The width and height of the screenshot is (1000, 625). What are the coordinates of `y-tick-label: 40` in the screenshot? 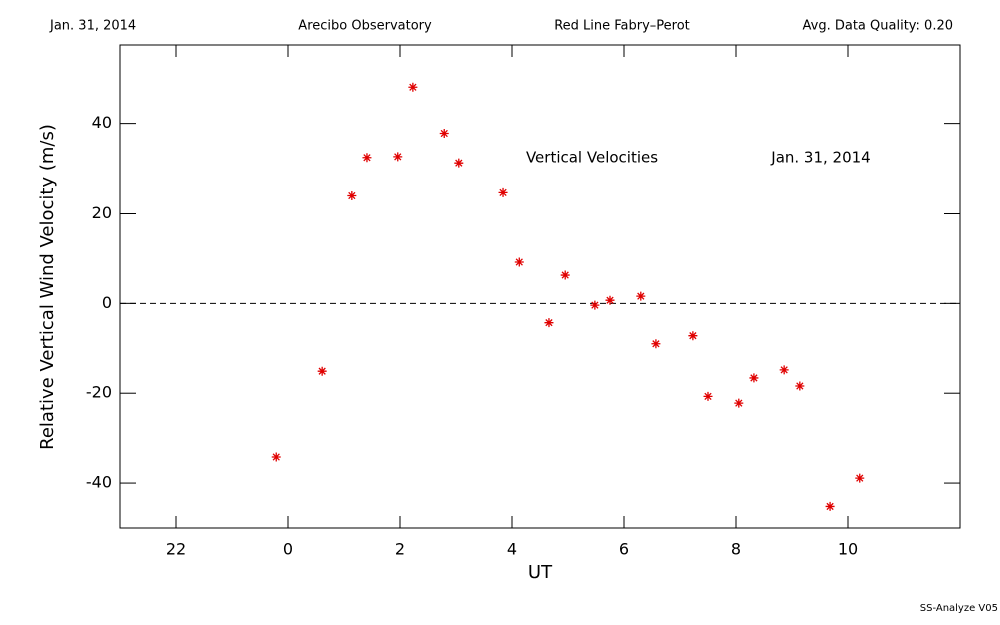 It's located at (102, 122).